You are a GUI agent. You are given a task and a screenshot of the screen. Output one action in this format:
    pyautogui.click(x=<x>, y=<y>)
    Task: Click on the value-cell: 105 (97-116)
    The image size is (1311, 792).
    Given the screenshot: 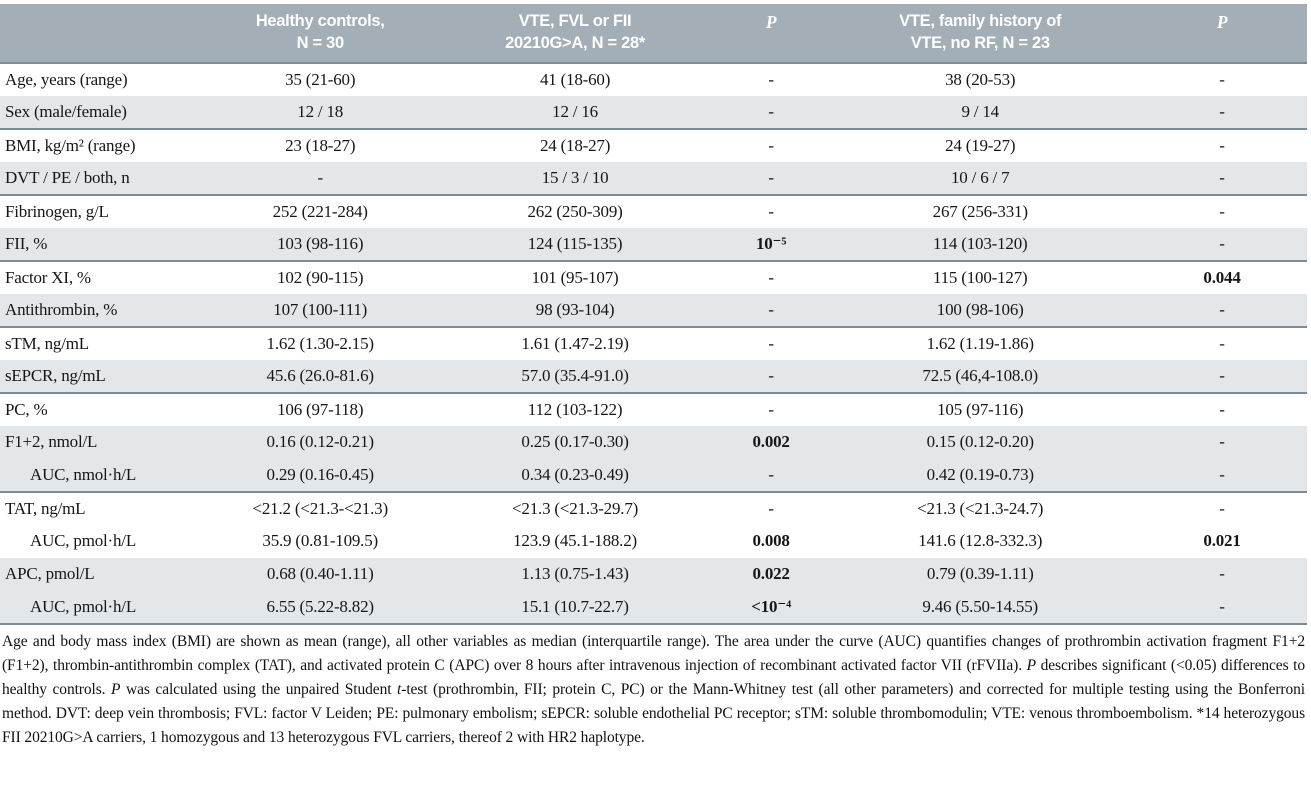 What is the action you would take?
    pyautogui.click(x=980, y=409)
    